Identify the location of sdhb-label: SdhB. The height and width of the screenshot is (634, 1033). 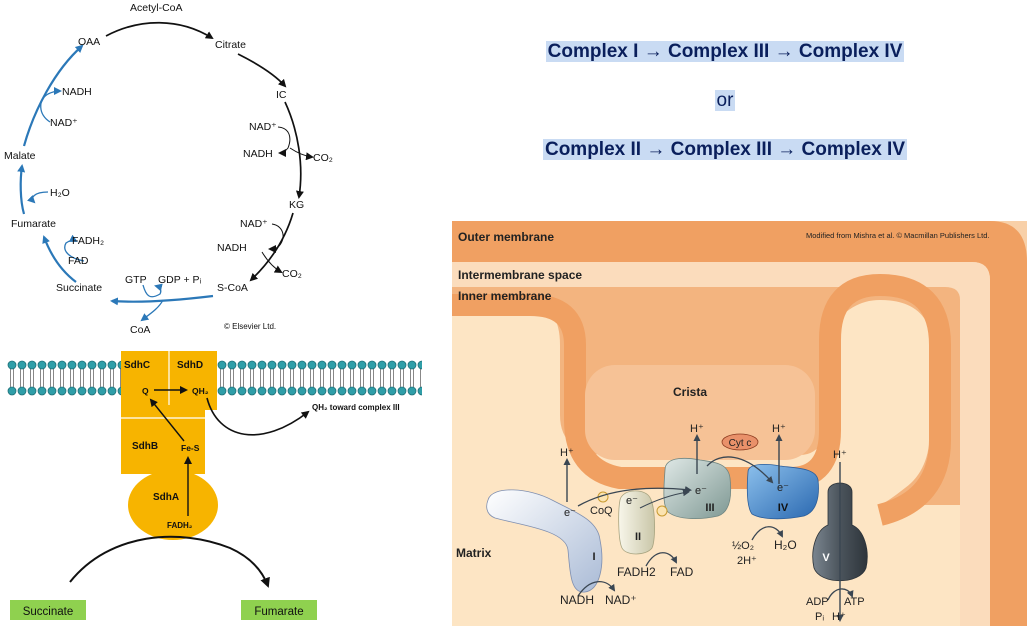
(145, 446).